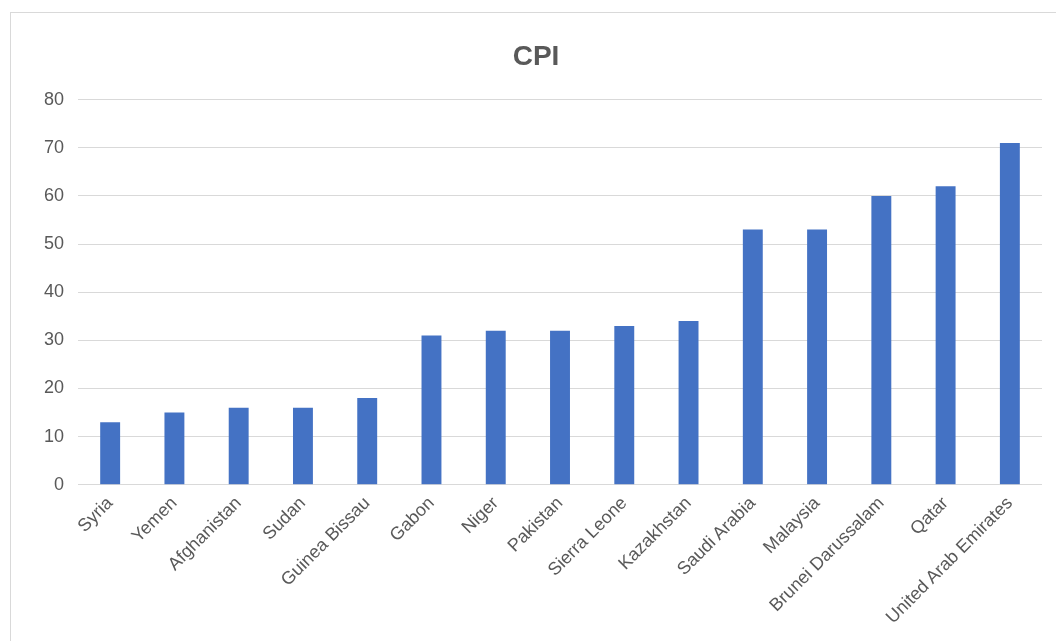 Image resolution: width=1056 pixels, height=641 pixels. What do you see at coordinates (54, 435) in the screenshot?
I see `y-tick-label: 10` at bounding box center [54, 435].